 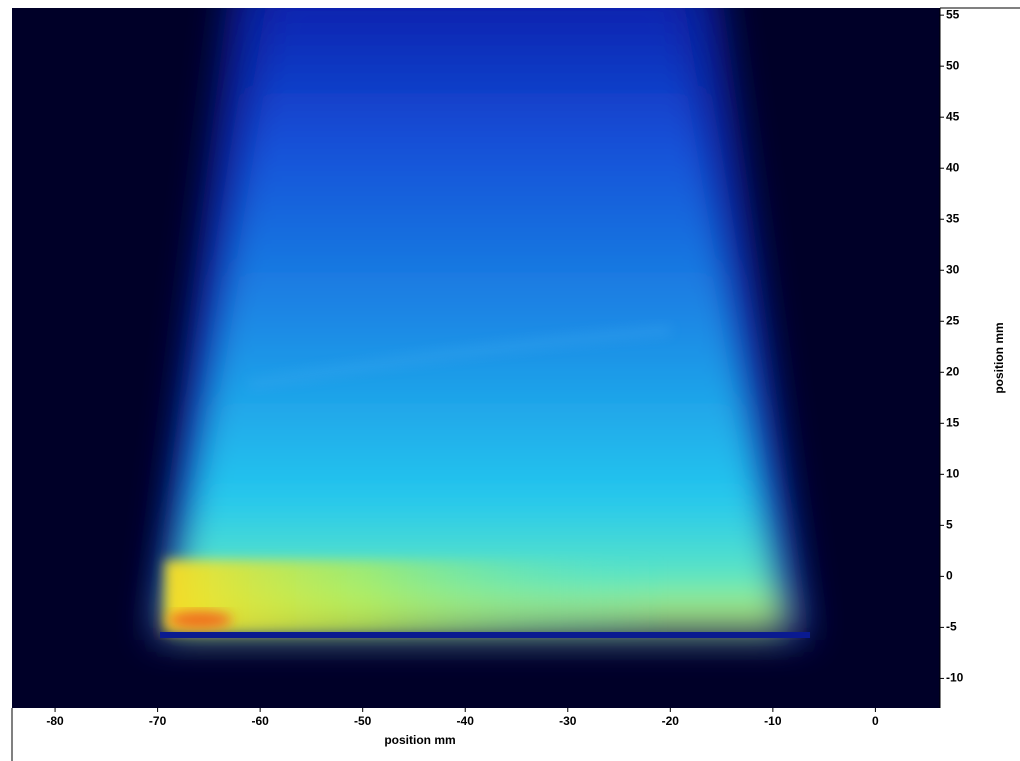 I want to click on y-tick-label: 15, so click(x=953, y=422).